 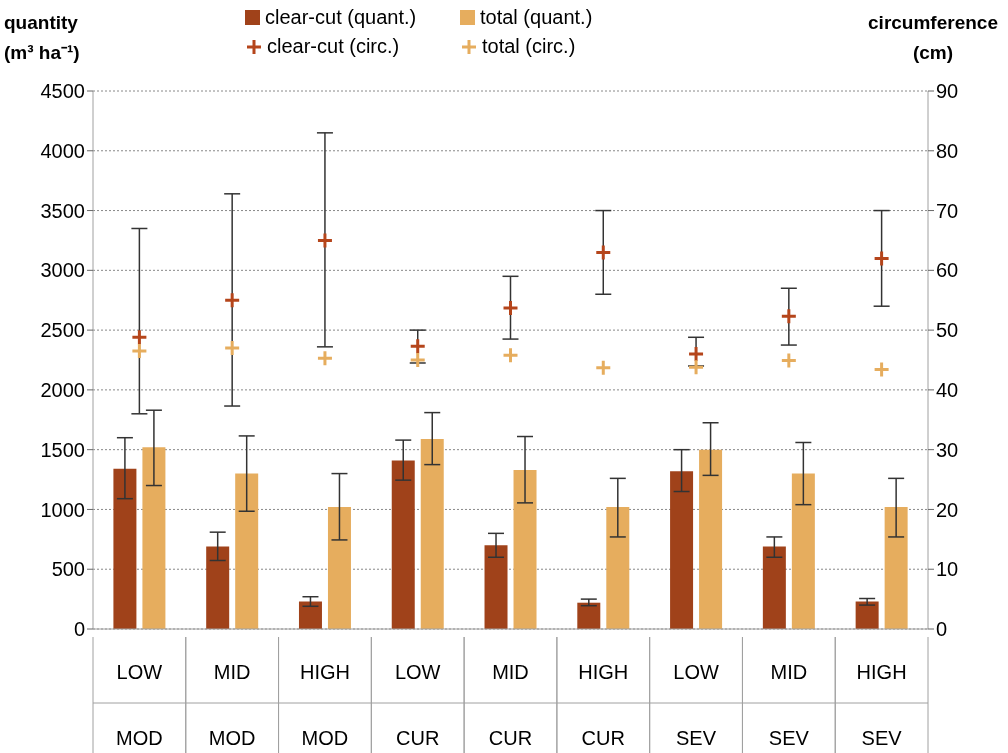 I want to click on category-label: LOW SEV, so click(x=696, y=705).